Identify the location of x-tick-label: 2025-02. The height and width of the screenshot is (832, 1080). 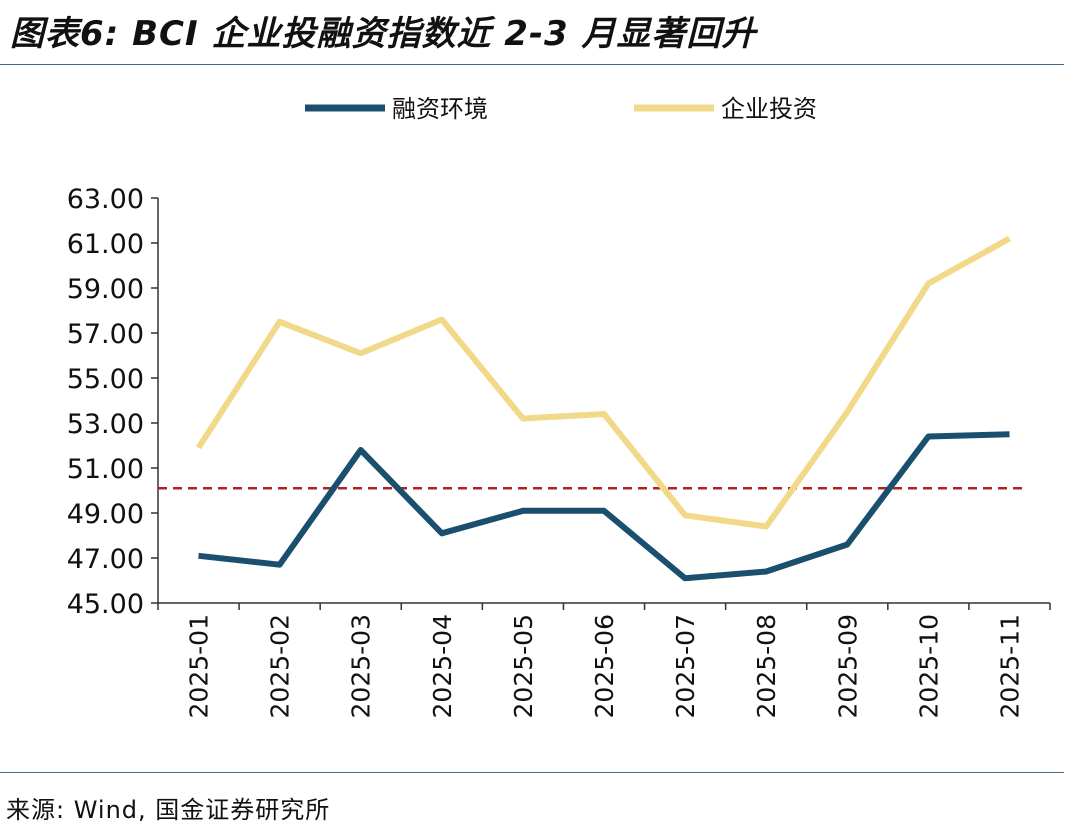
(280, 666).